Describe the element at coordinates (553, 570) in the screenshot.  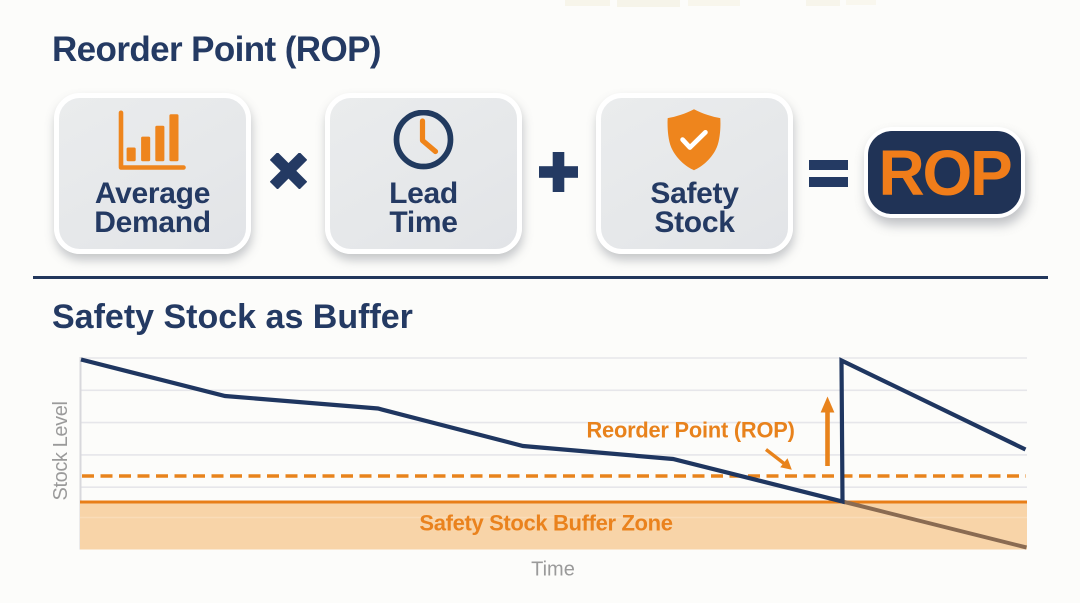
I see `svg-text: Time` at that location.